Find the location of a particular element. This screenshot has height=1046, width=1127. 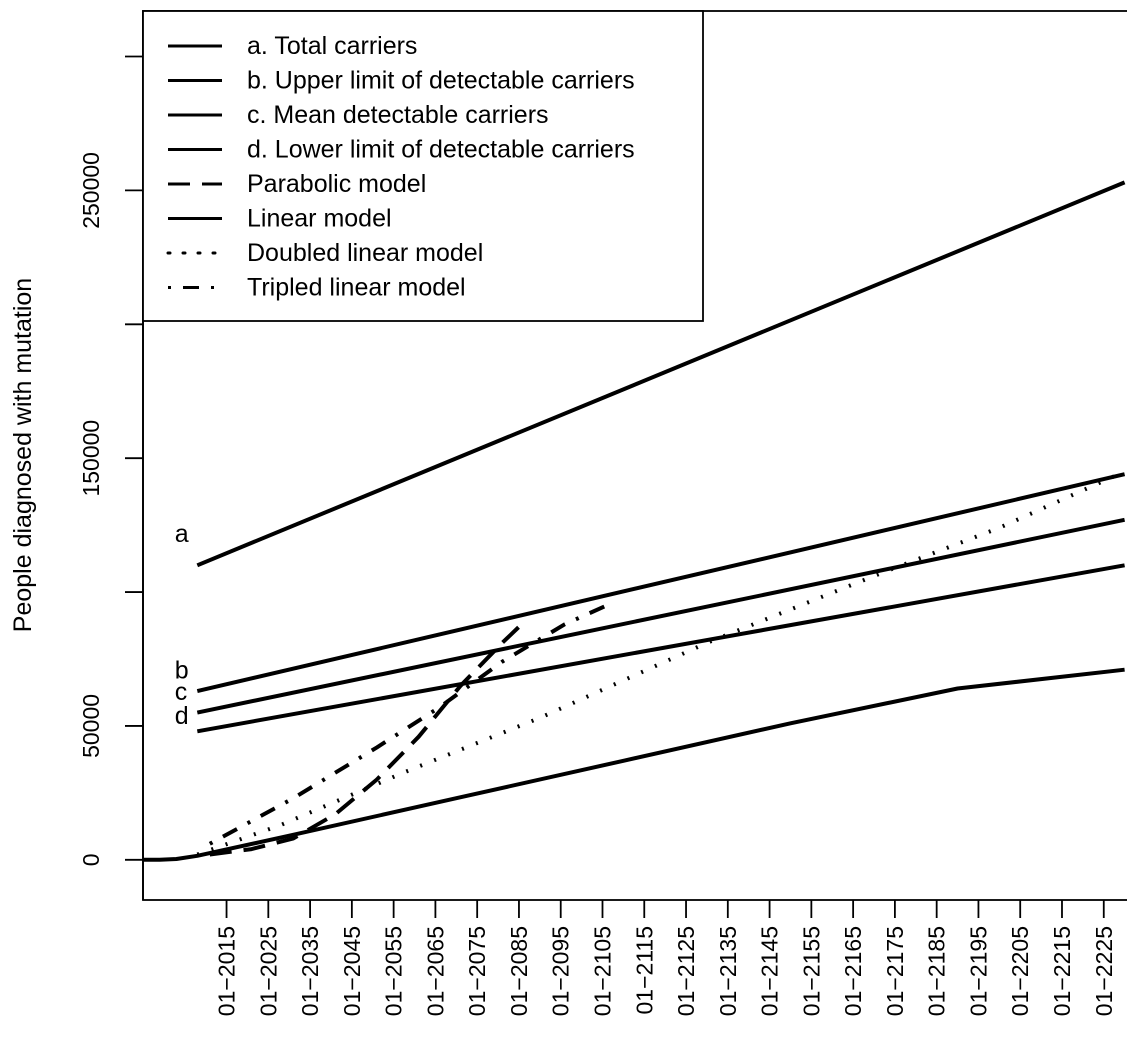

x-tick-label-21: 01−2225 is located at coordinates (1104, 971).